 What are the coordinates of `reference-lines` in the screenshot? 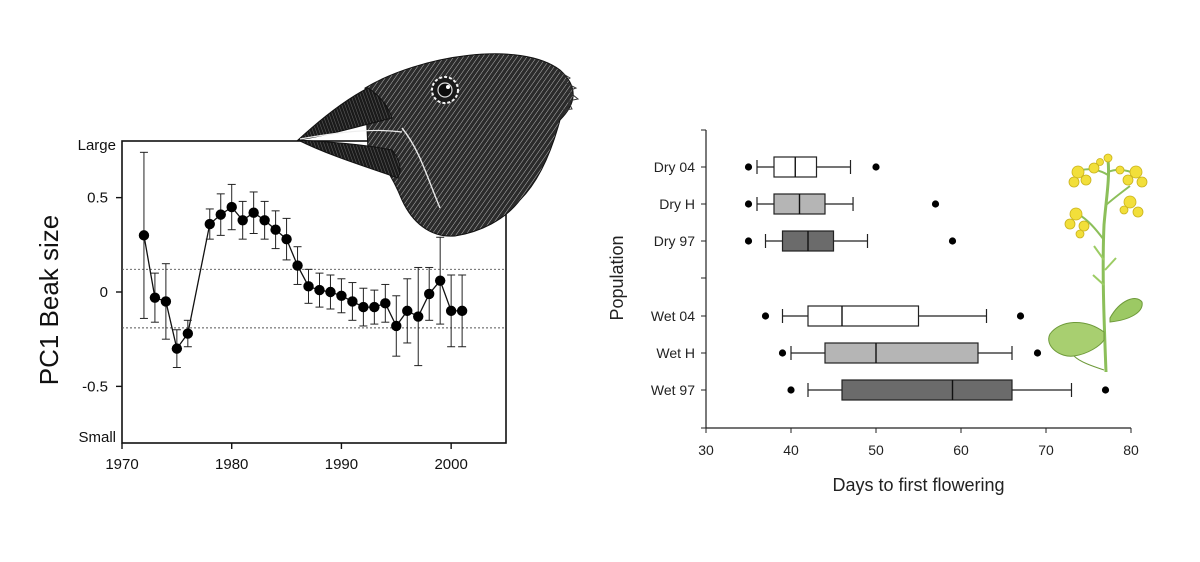 It's located at (314, 298).